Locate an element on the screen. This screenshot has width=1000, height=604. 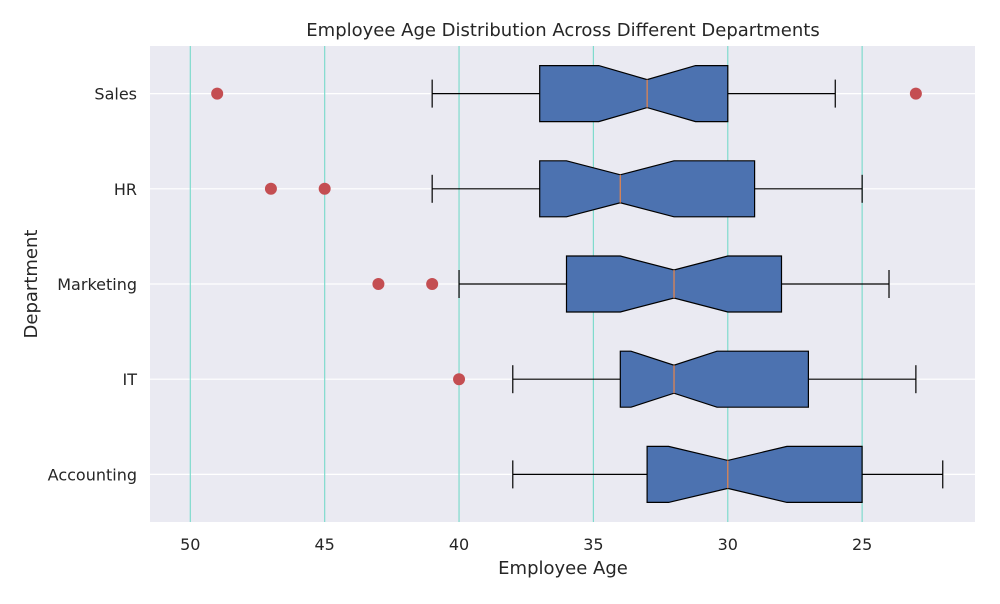
x-tick-label: 30 is located at coordinates (728, 544).